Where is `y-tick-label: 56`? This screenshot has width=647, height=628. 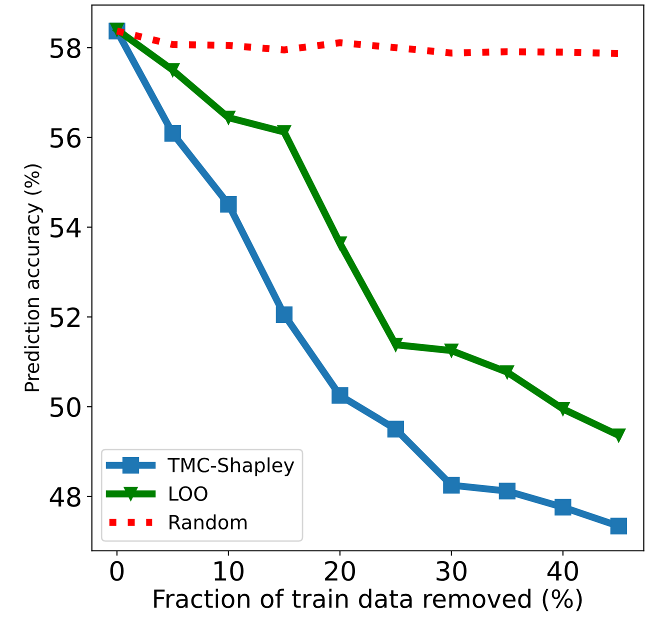 y-tick-label: 56 is located at coordinates (65, 138).